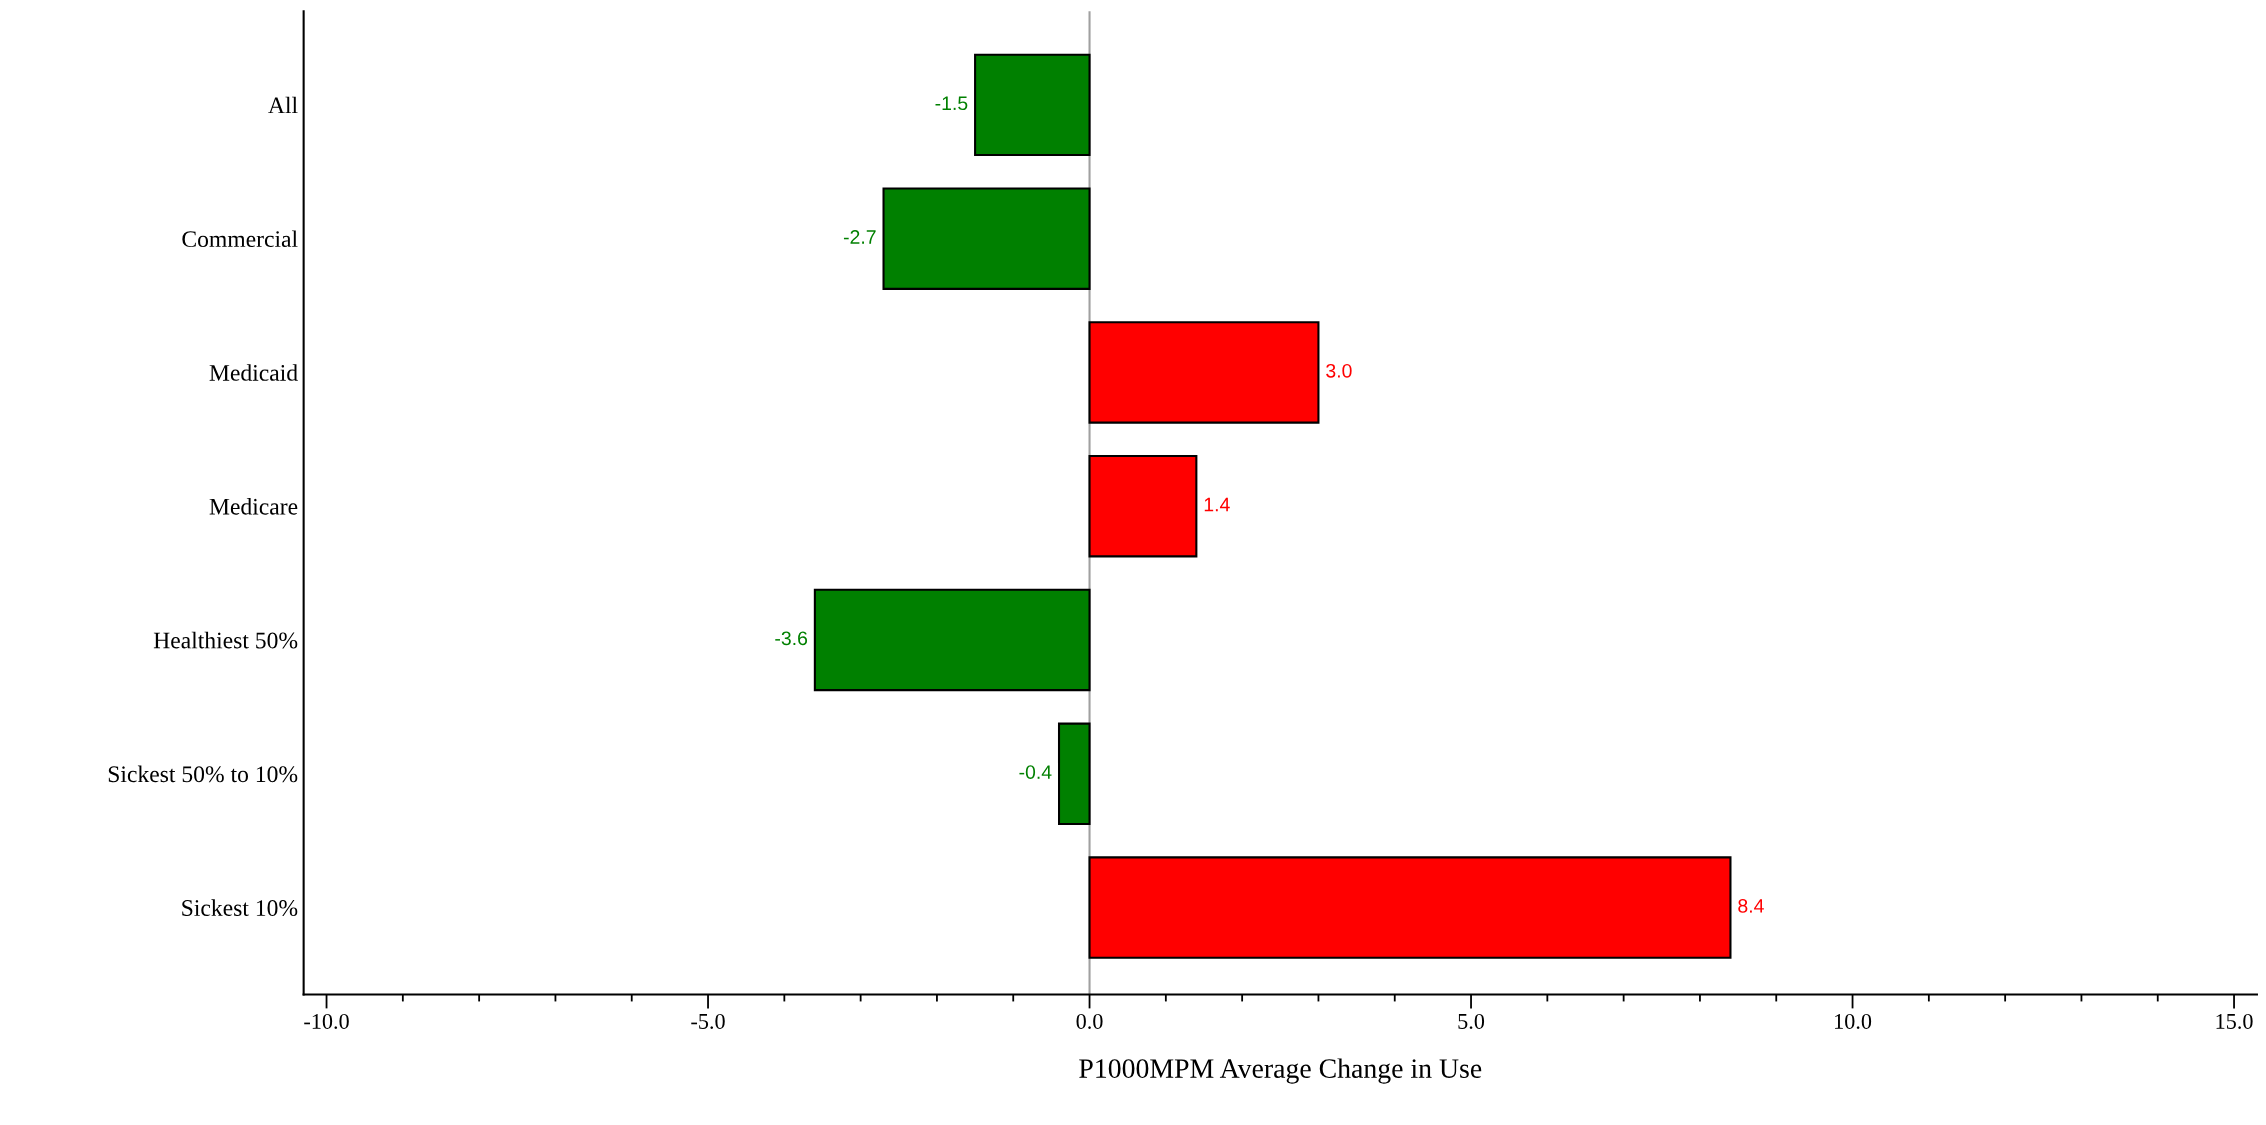  Describe the element at coordinates (240, 239) in the screenshot. I see `y-tick-label: Commercial` at that location.